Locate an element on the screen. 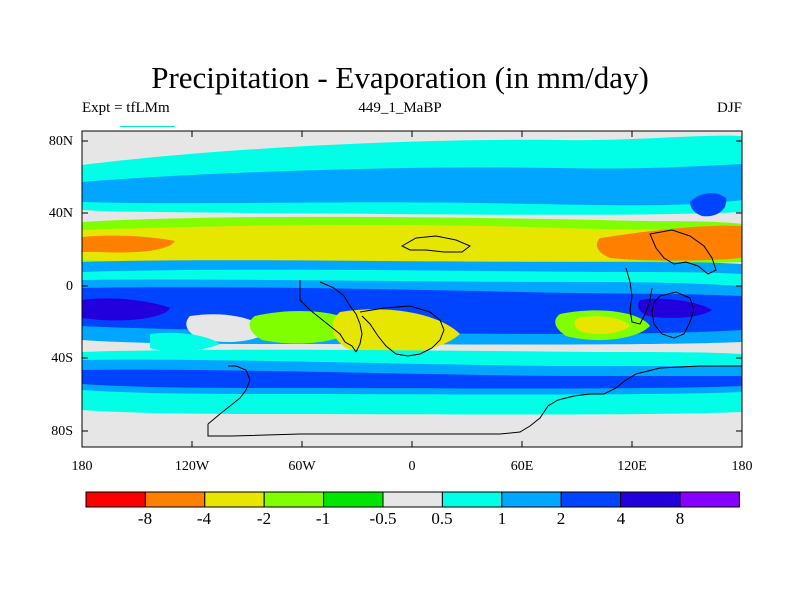  lat-label-80n: 80N is located at coordinates (60, 141).